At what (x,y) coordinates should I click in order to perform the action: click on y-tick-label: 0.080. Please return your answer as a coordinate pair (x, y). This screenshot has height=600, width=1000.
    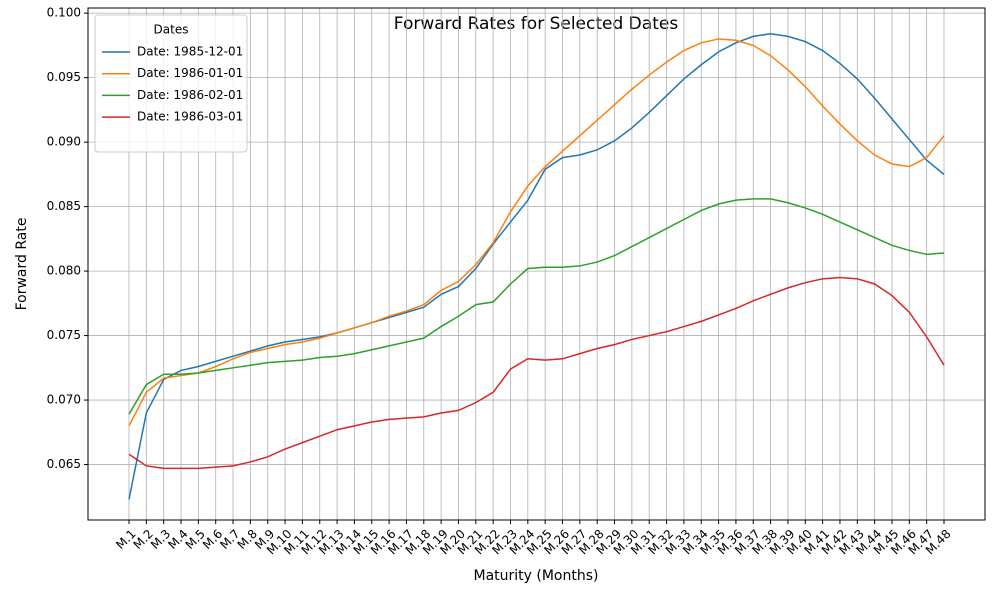
    Looking at the image, I should click on (64, 271).